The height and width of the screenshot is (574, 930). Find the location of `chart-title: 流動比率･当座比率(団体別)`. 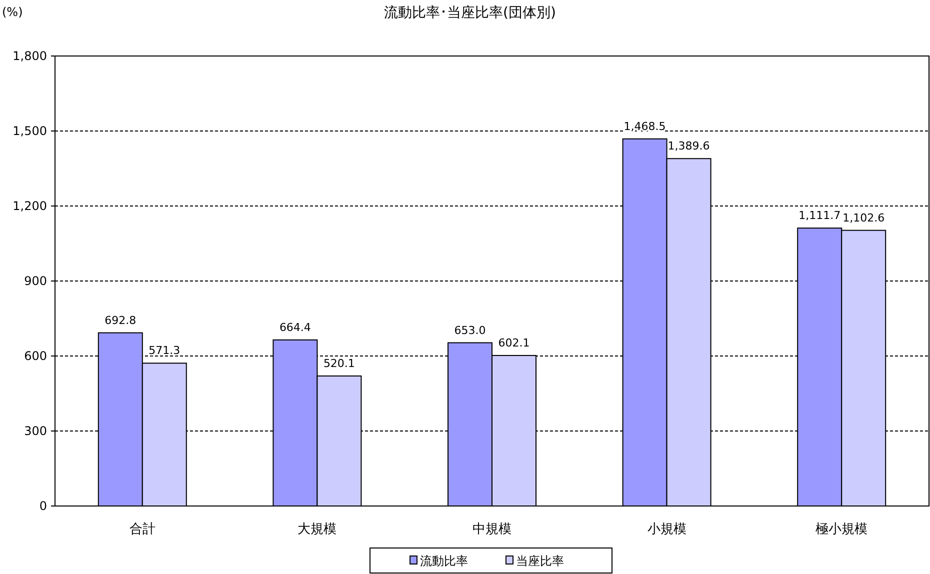

chart-title: 流動比率･当座比率(団体別) is located at coordinates (470, 13).